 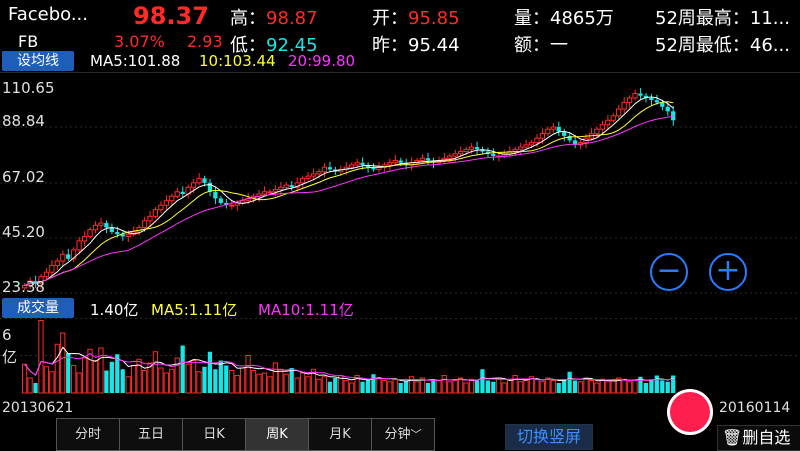 I want to click on vol-ma10-line, so click(x=349, y=366).